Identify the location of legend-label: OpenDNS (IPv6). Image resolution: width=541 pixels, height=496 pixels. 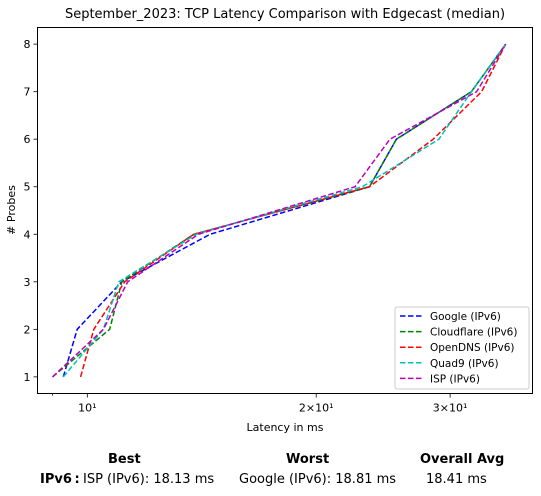
(472, 348).